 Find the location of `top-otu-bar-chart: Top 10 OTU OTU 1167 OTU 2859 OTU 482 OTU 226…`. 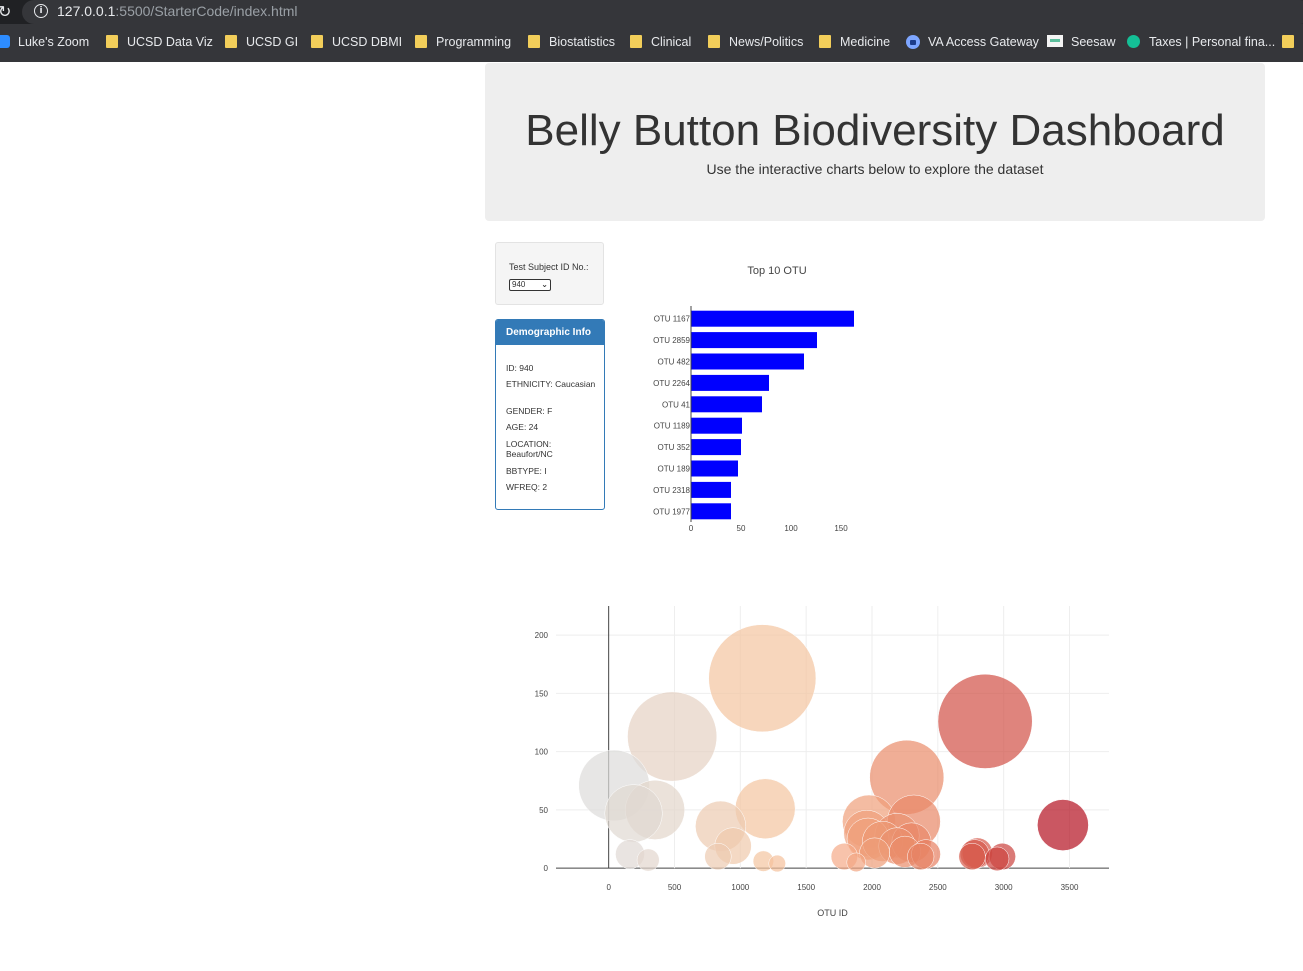

top-otu-bar-chart: Top 10 OTU OTU 1167 OTU 2859 OTU 482 OTU 226… is located at coordinates (753, 399).